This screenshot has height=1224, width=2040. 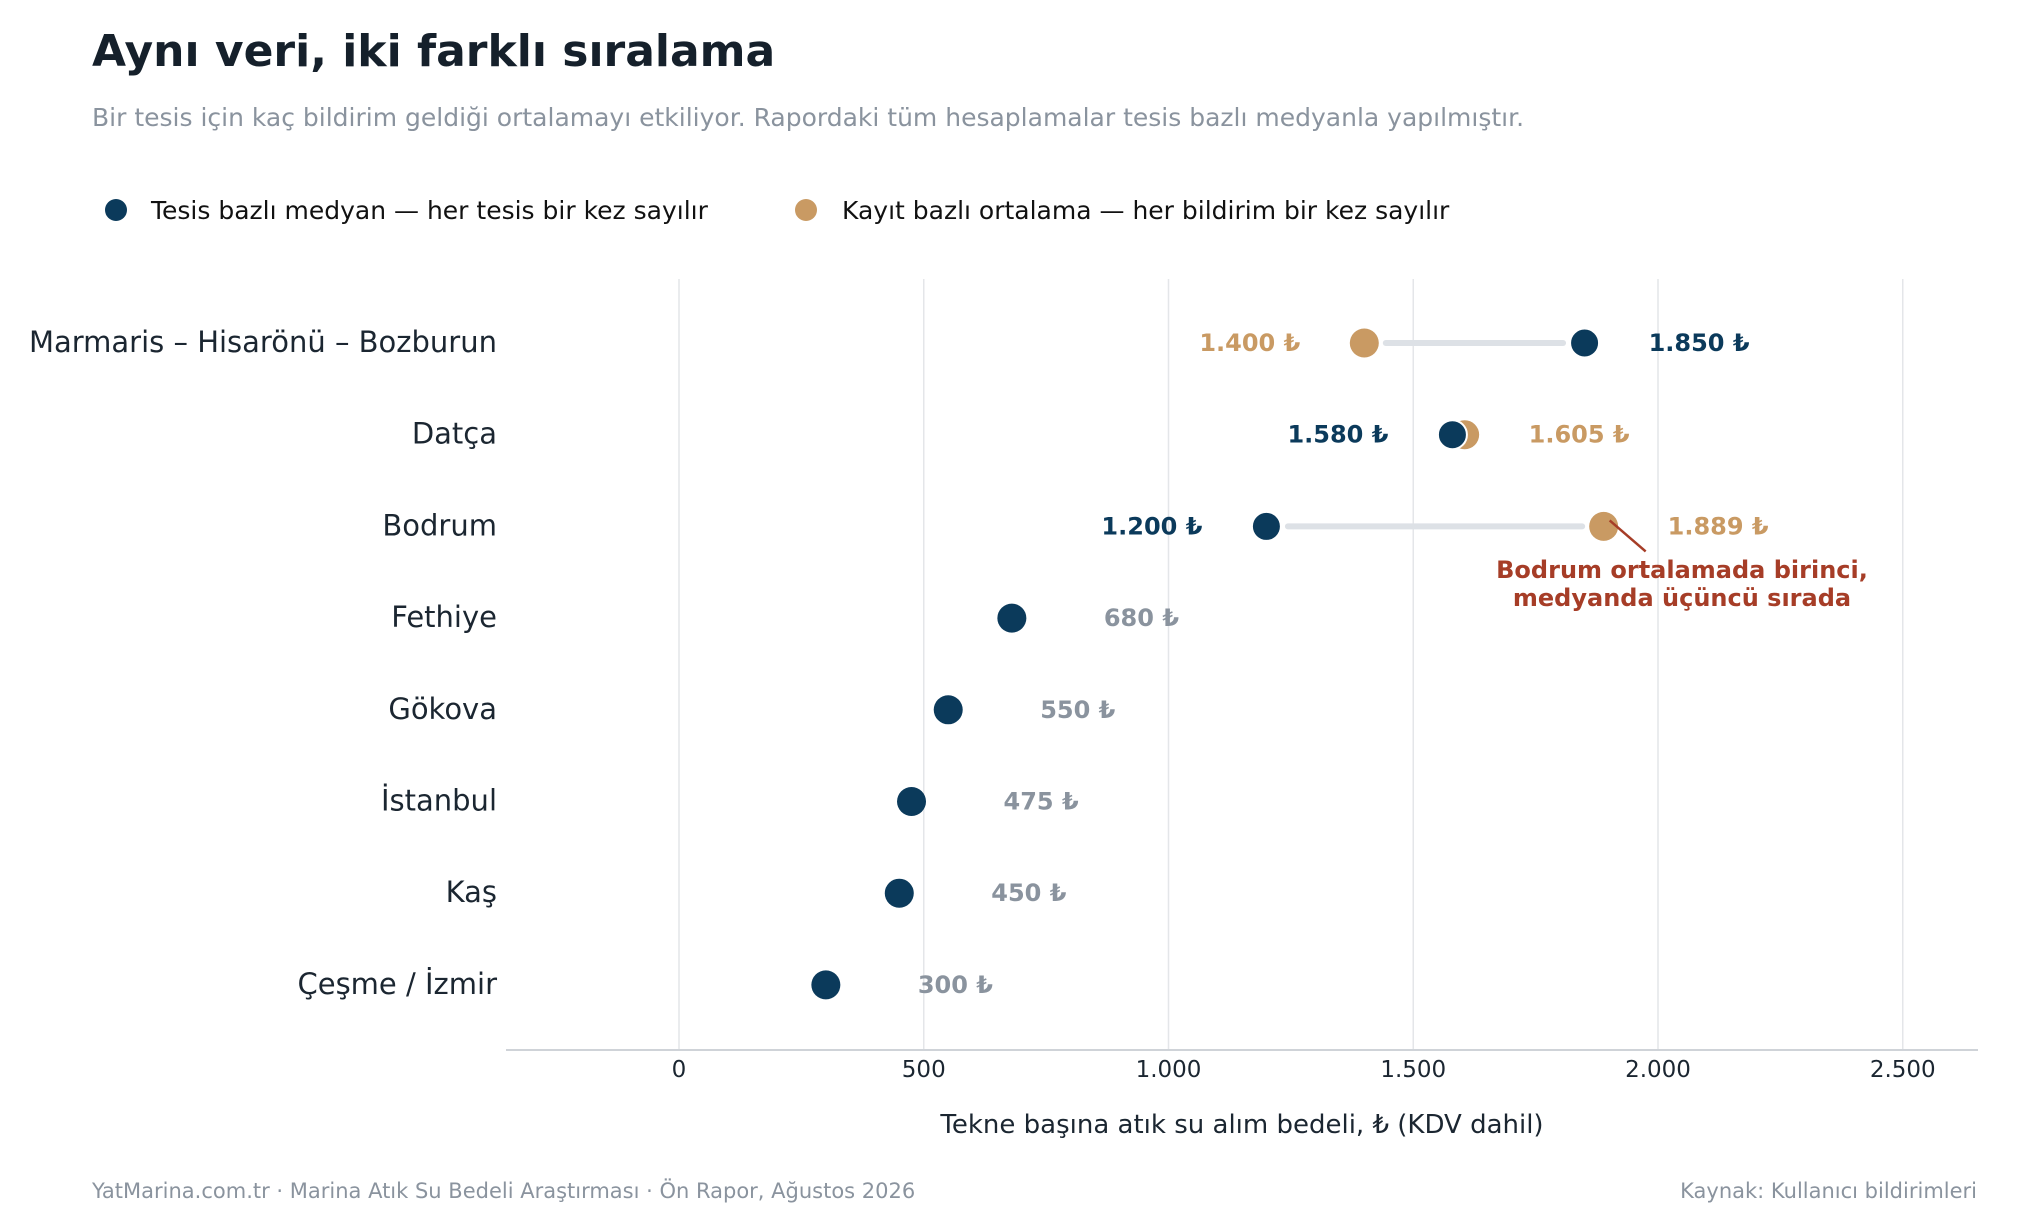 What do you see at coordinates (756, 892) in the screenshot?
I see `row: Kaş 450 ₺` at bounding box center [756, 892].